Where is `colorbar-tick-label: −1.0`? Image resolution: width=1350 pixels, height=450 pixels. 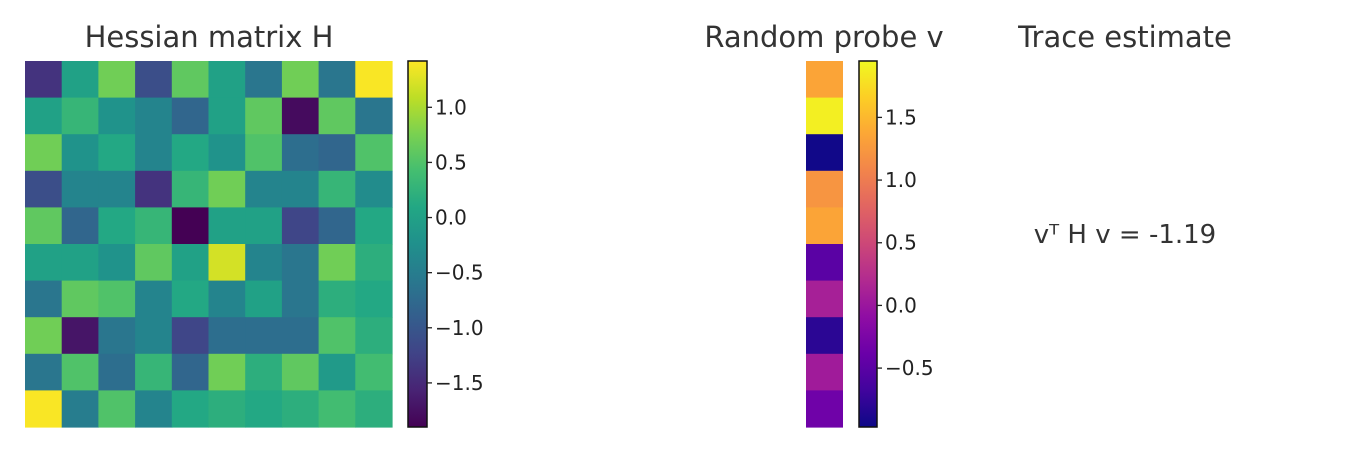 colorbar-tick-label: −1.0 is located at coordinates (459, 328).